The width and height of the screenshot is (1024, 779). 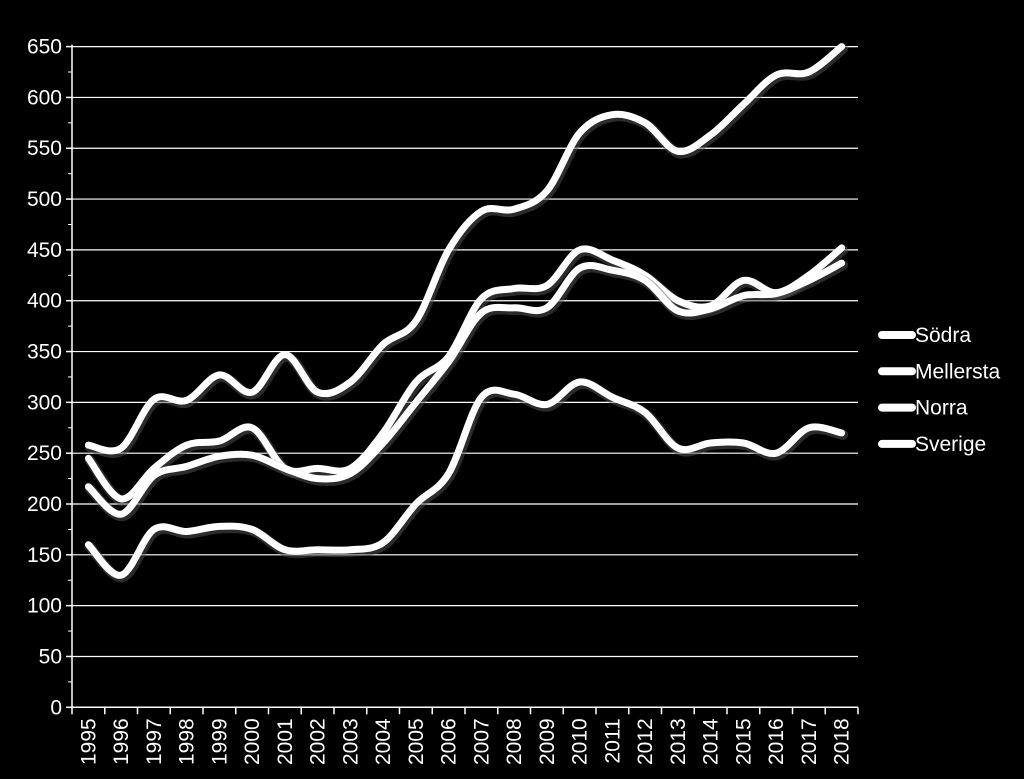 What do you see at coordinates (481, 741) in the screenshot?
I see `x-tick-label: 2007` at bounding box center [481, 741].